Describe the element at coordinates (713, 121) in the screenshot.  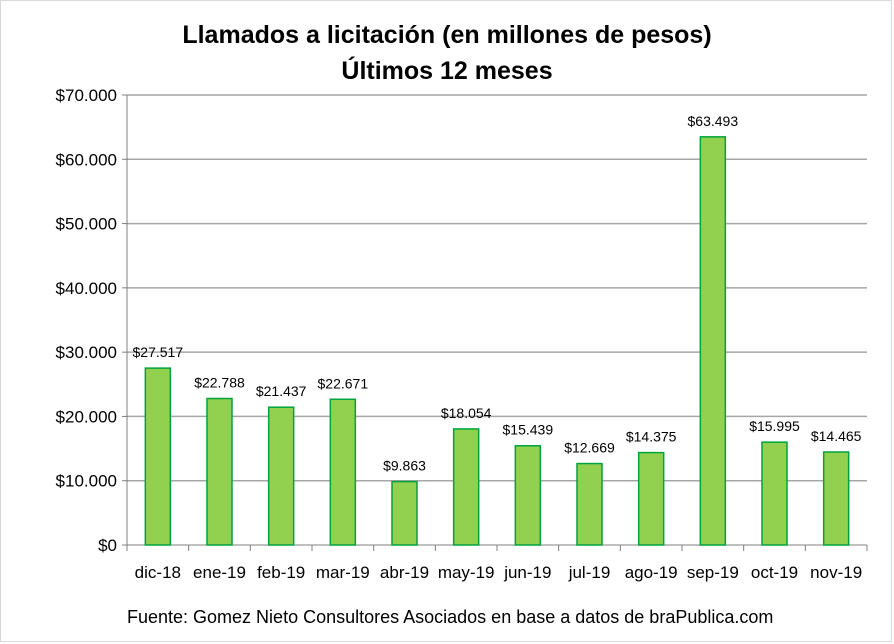
I see `data-label-sep-19: $63.493` at that location.